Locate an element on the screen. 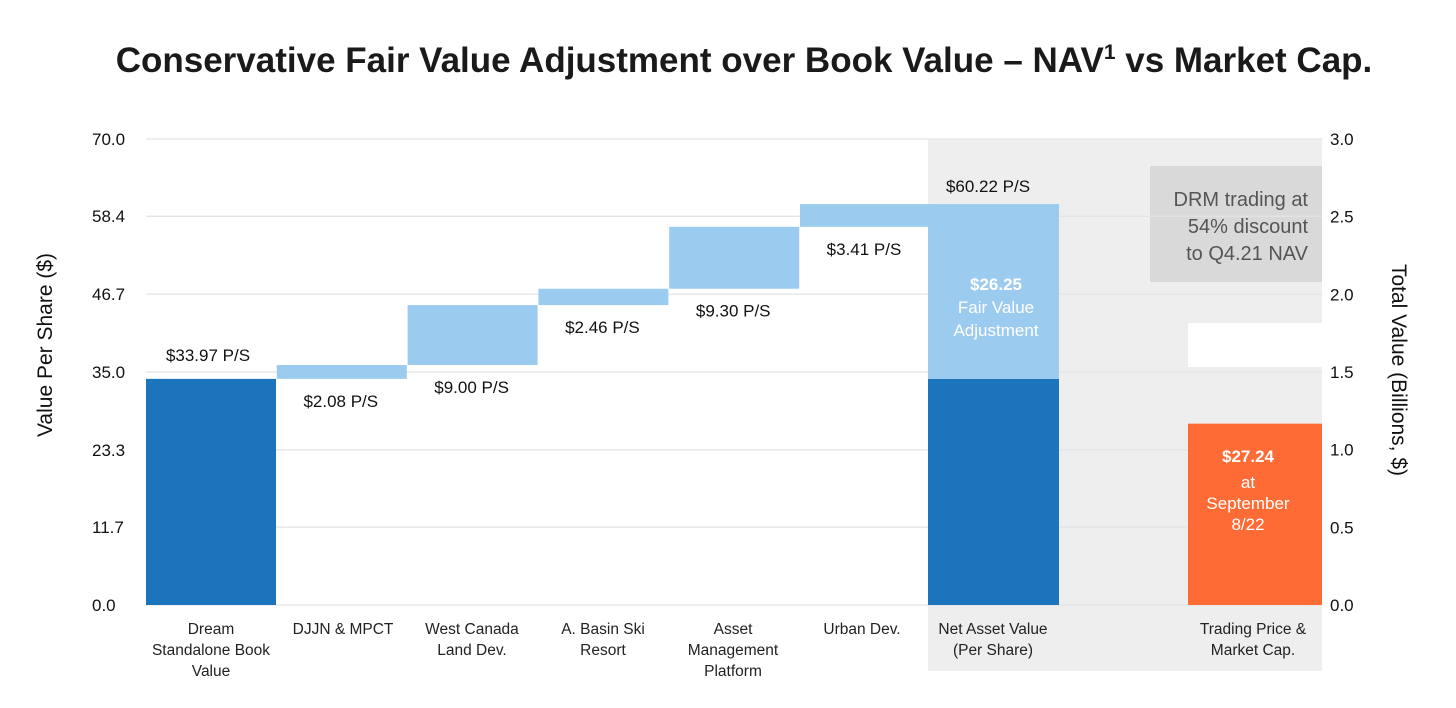 The width and height of the screenshot is (1456, 708). category-label: Market Cap. is located at coordinates (1253, 650).